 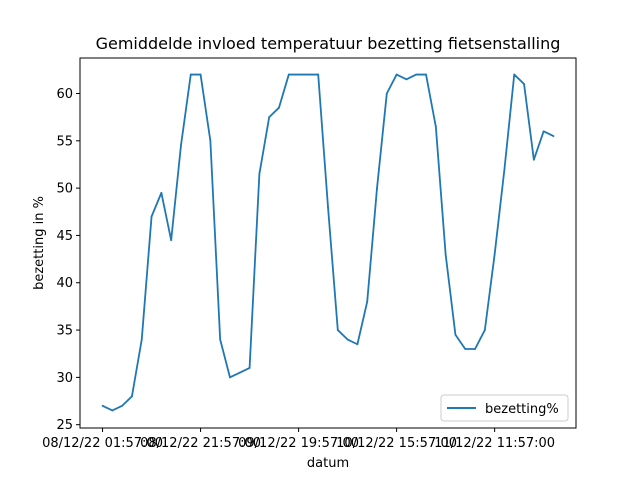 I want to click on x-tick-label: 10/12/22 15:57:00, so click(x=396, y=443).